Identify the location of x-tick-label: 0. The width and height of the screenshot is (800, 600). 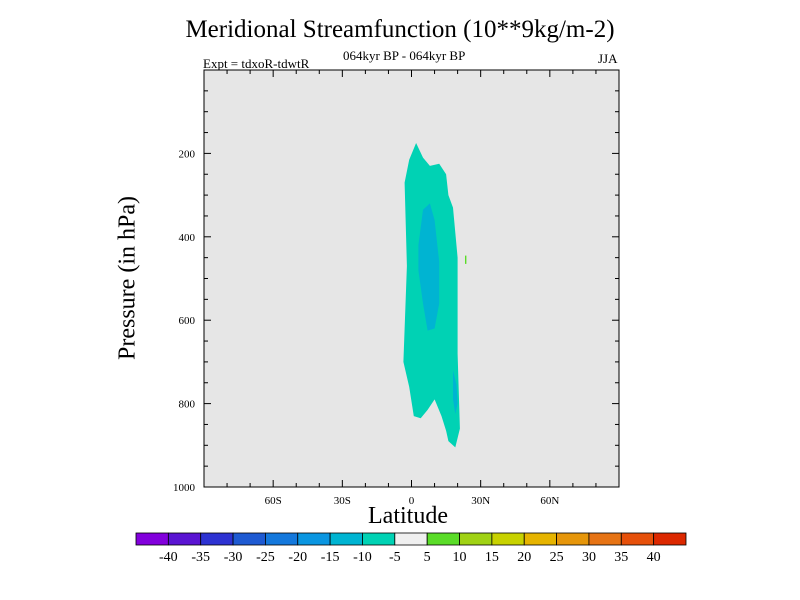
(412, 501).